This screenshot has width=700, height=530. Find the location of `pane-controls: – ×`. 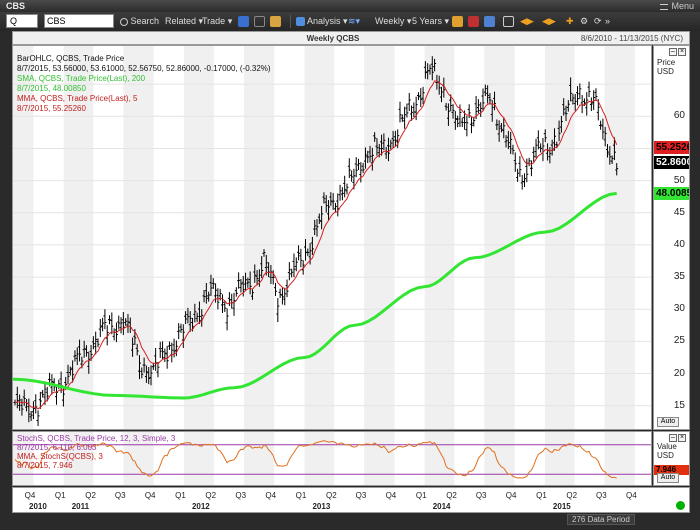

pane-controls: – × is located at coordinates (677, 52).